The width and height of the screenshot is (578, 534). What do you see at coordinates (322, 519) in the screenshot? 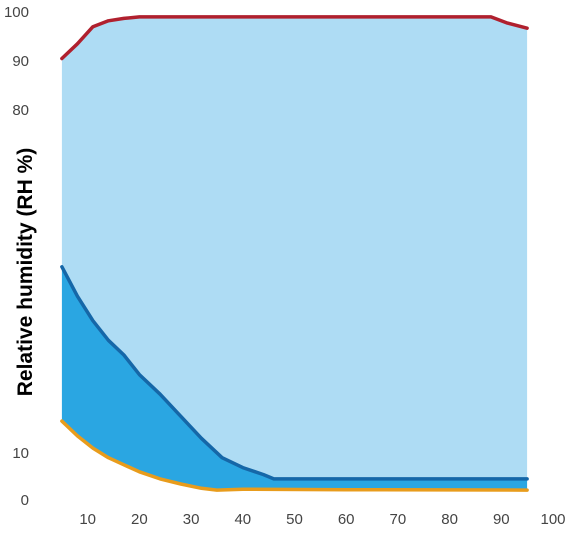
I see `x-axis-tick-labels: 10 20 30 40 50 60 70 80 90 100` at bounding box center [322, 519].